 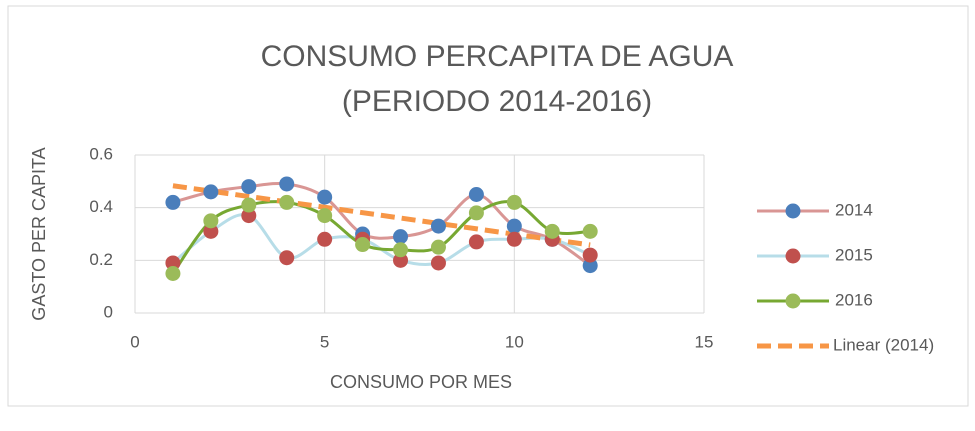 I want to click on x-tick-label: 15, so click(x=704, y=341).